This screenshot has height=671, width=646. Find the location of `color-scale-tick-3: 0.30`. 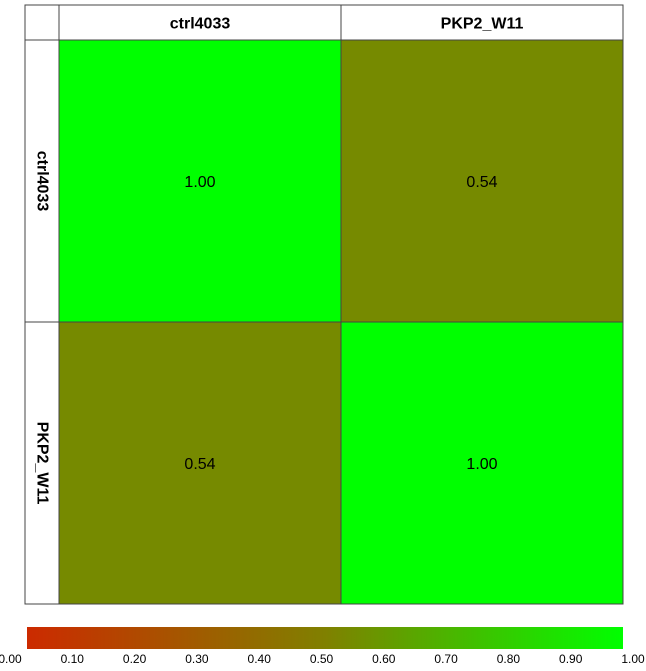

color-scale-tick-3: 0.30 is located at coordinates (197, 659).